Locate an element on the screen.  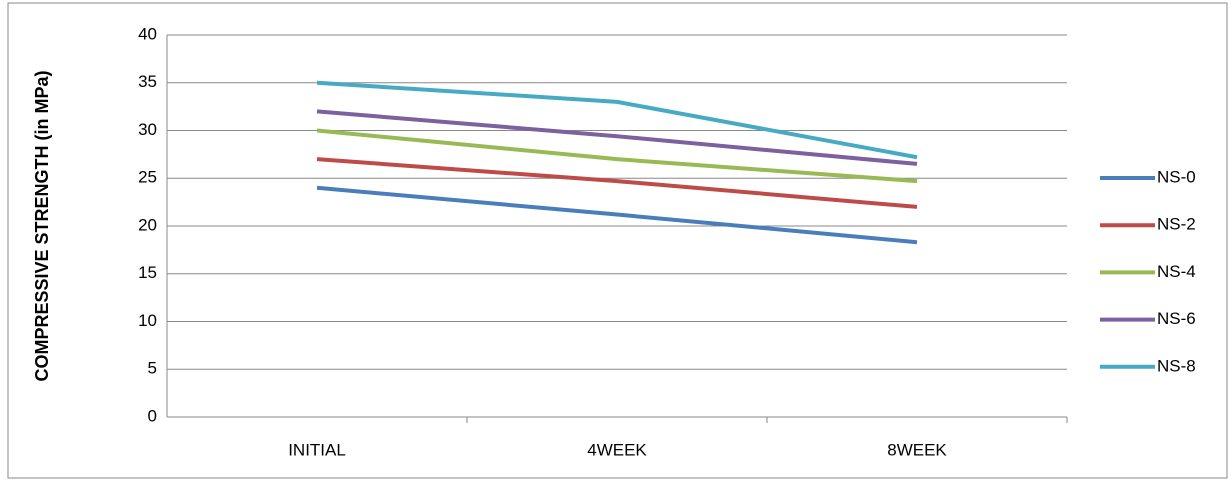
y-tick-label: 10 is located at coordinates (147, 320).